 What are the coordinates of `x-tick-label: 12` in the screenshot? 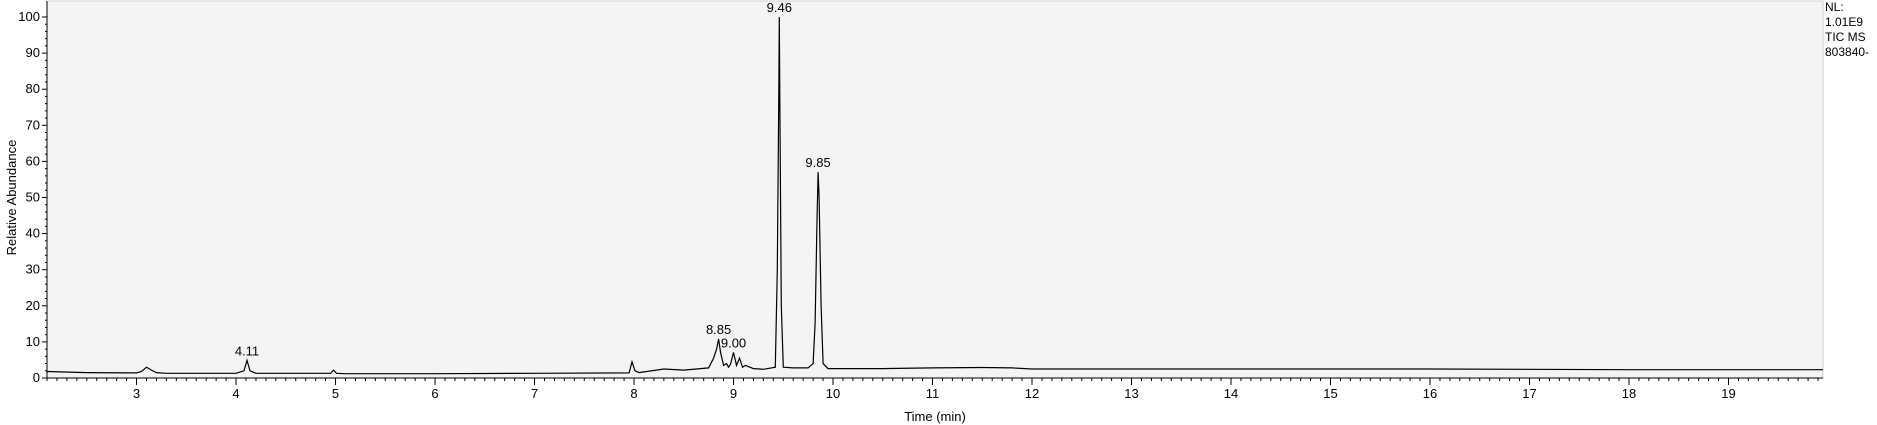 It's located at (1032, 393).